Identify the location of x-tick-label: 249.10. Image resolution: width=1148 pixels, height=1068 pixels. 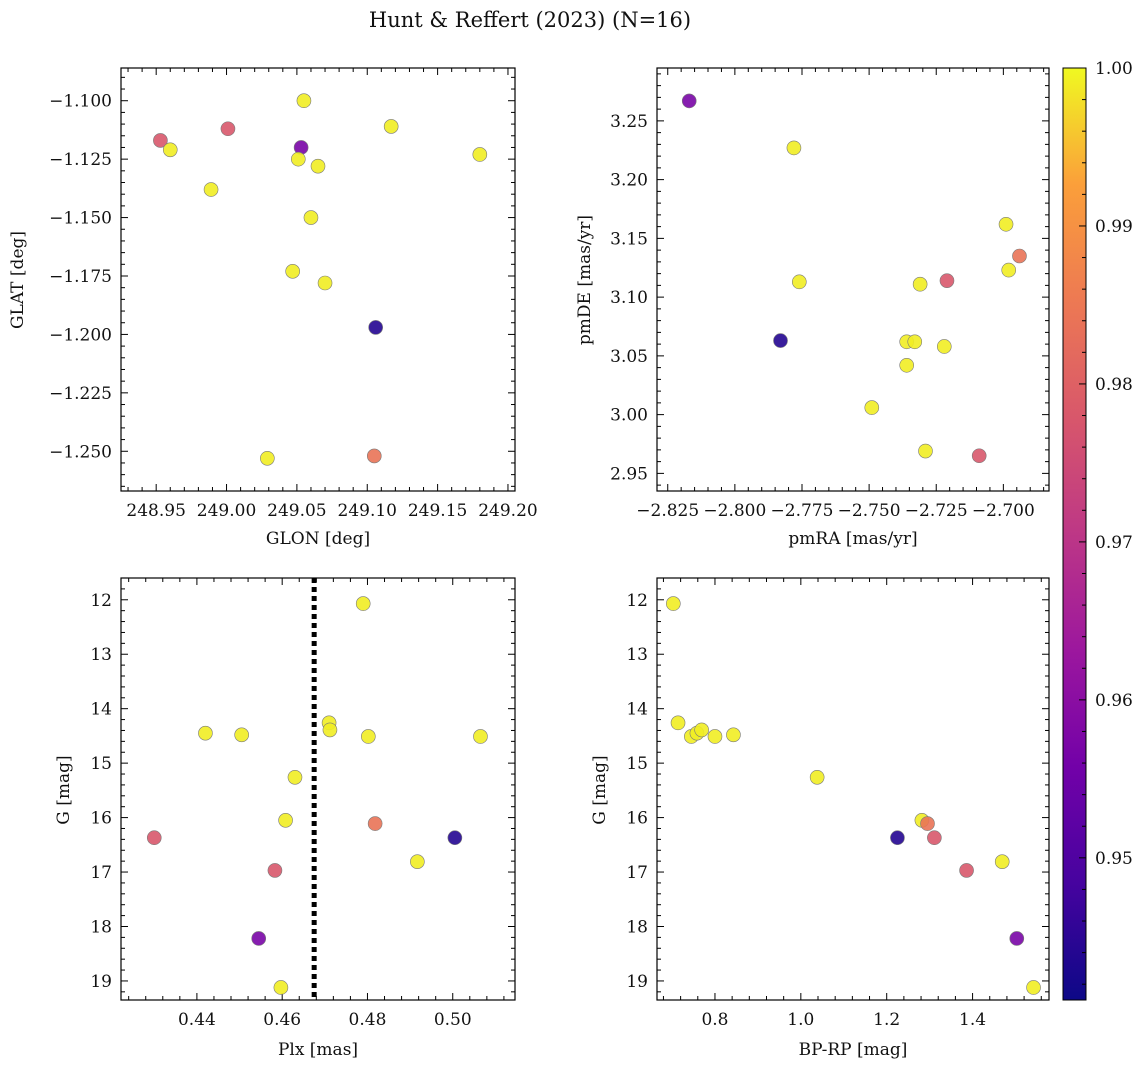
(367, 511).